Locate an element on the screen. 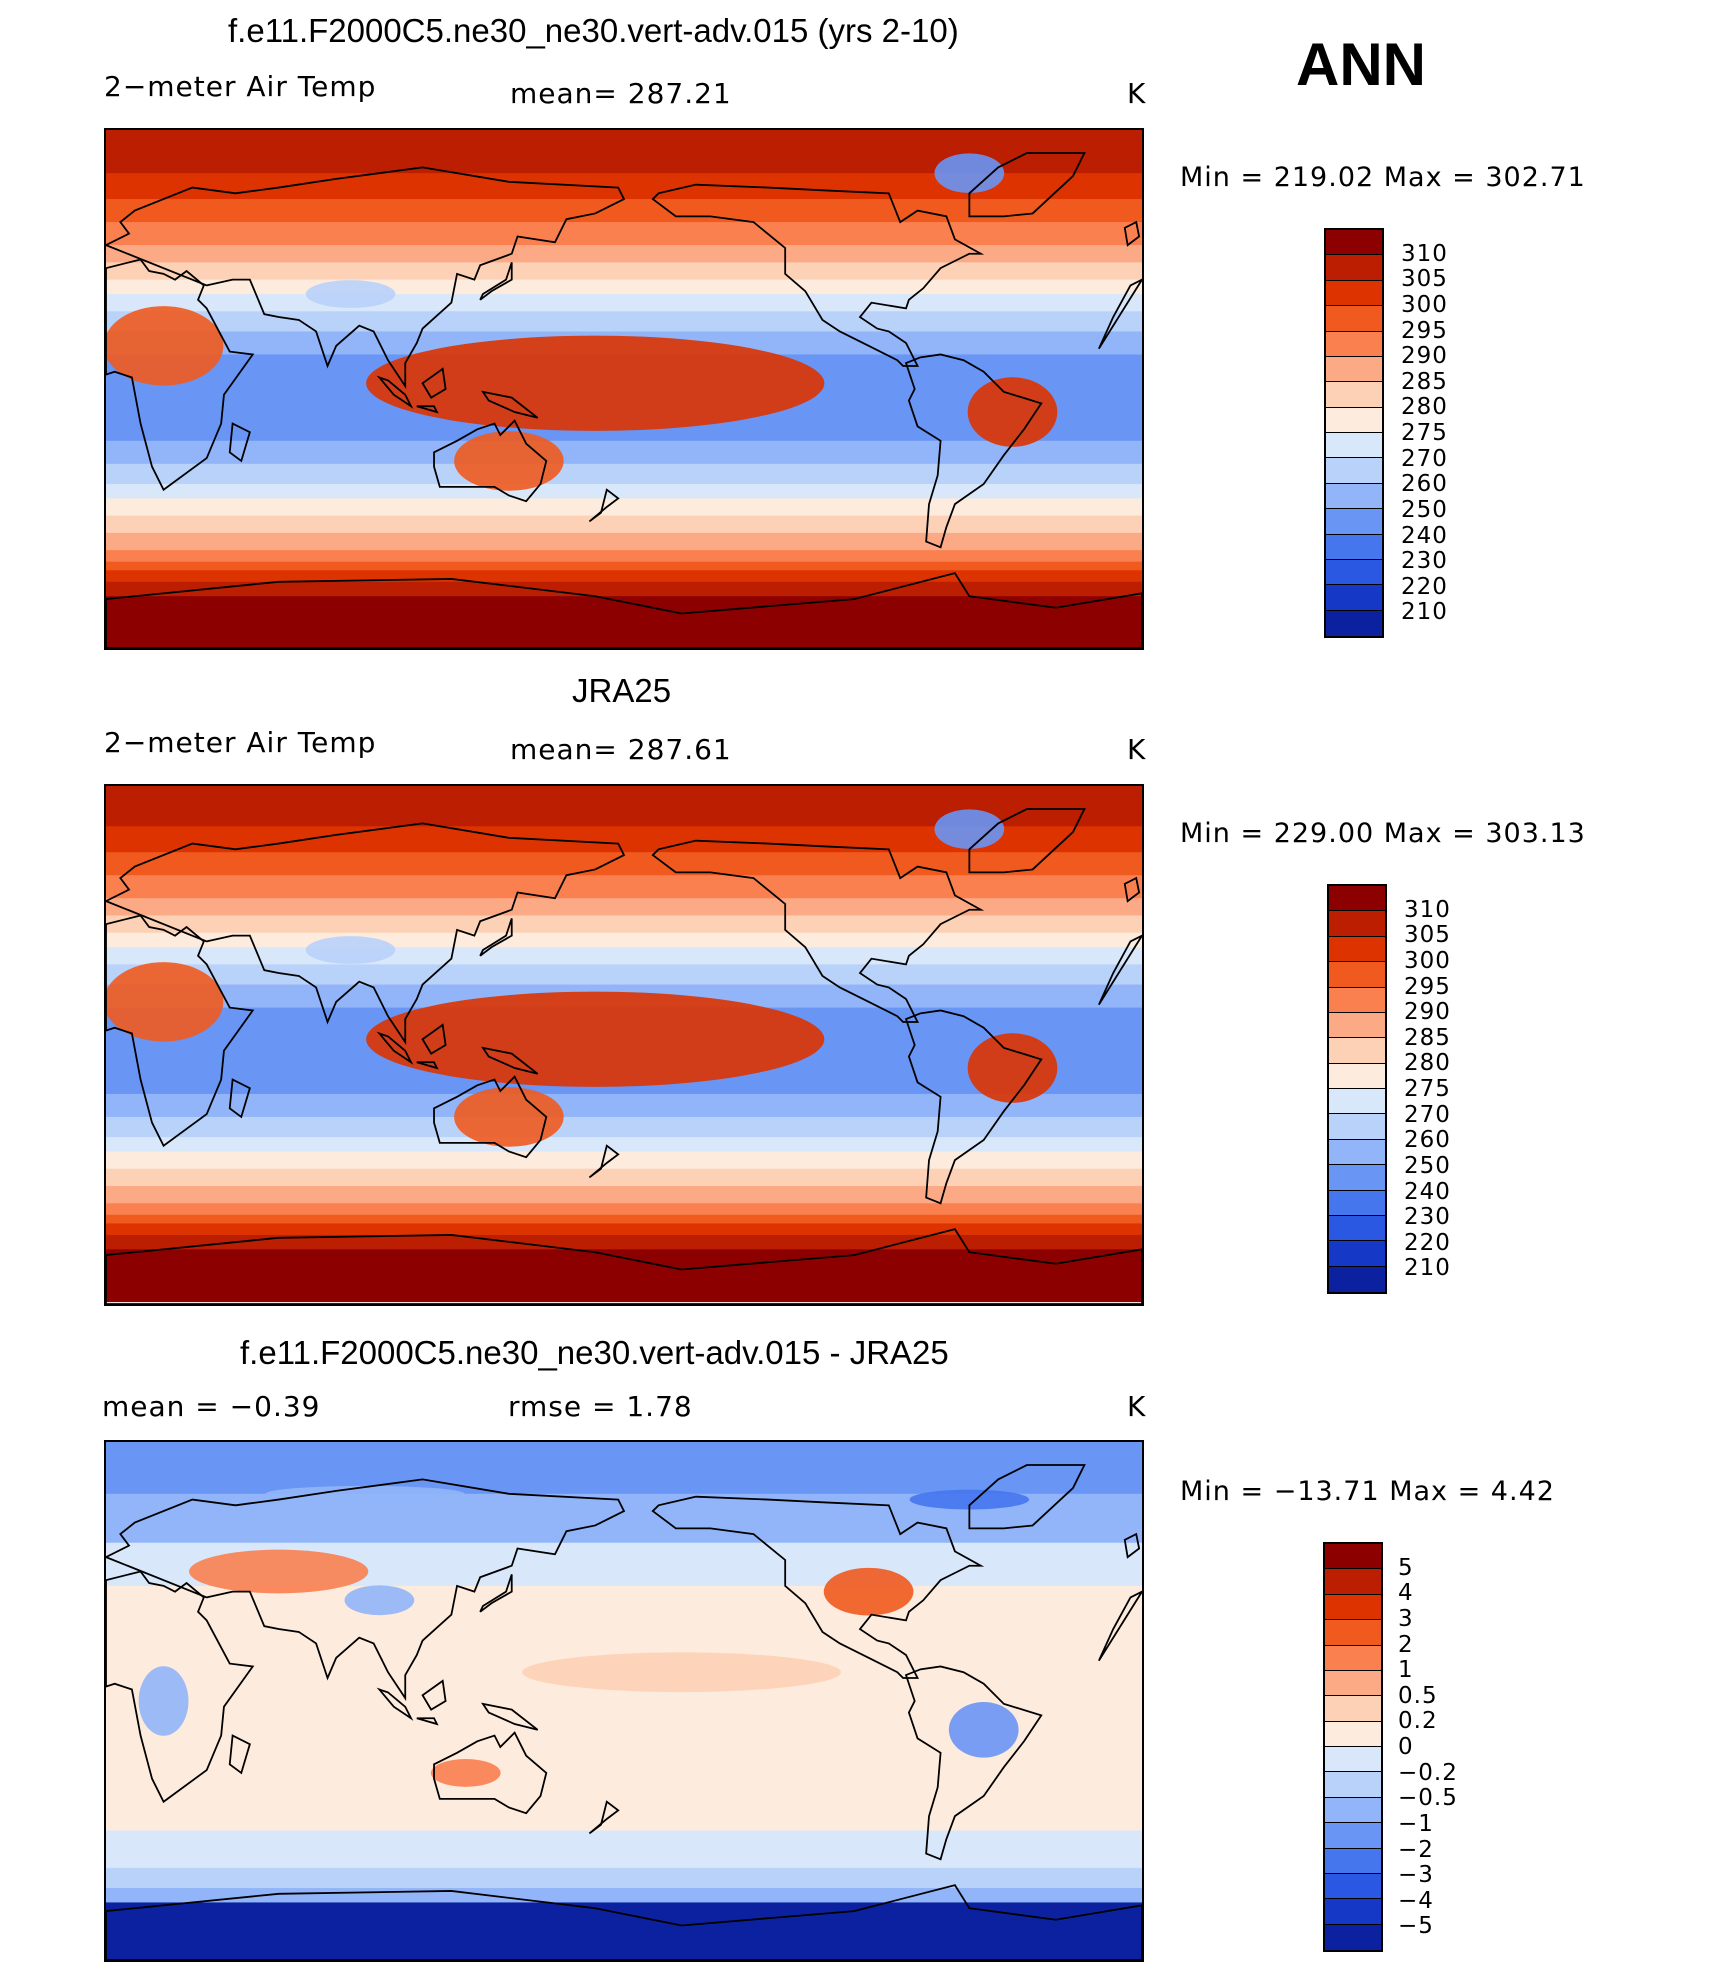 This screenshot has width=1710, height=1981. colorbar-tick-label: 1 is located at coordinates (1406, 1670).